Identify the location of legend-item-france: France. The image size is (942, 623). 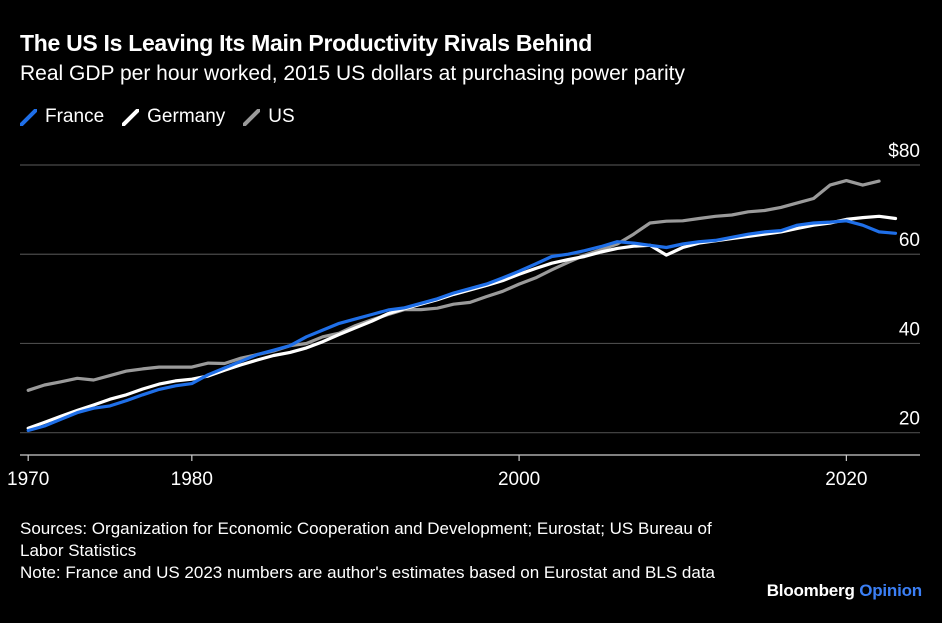
(62, 117).